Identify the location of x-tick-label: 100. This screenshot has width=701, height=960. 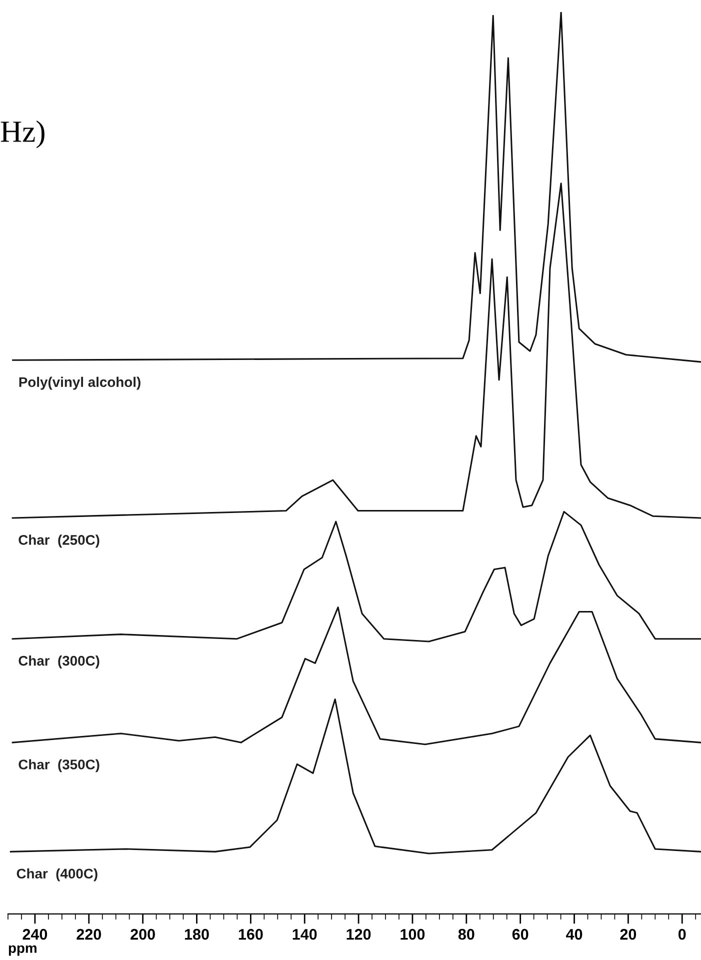
(412, 934).